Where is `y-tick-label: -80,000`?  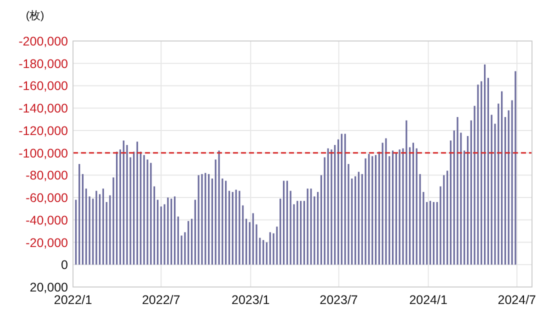
y-tick-label: -80,000 is located at coordinates (47, 175).